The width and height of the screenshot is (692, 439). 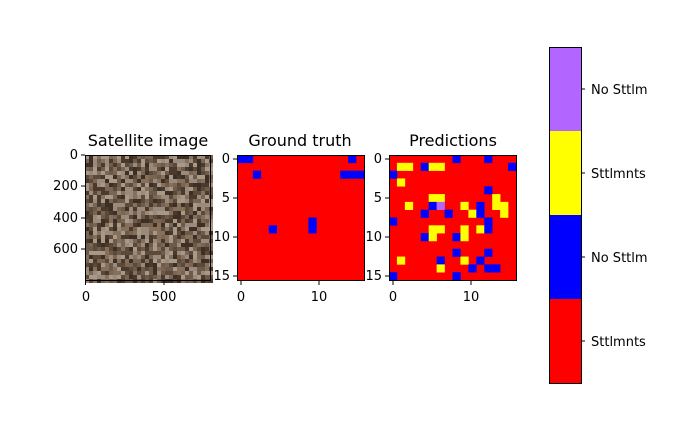 What do you see at coordinates (226, 198) in the screenshot?
I see `gt-ytick-1-label: 5` at bounding box center [226, 198].